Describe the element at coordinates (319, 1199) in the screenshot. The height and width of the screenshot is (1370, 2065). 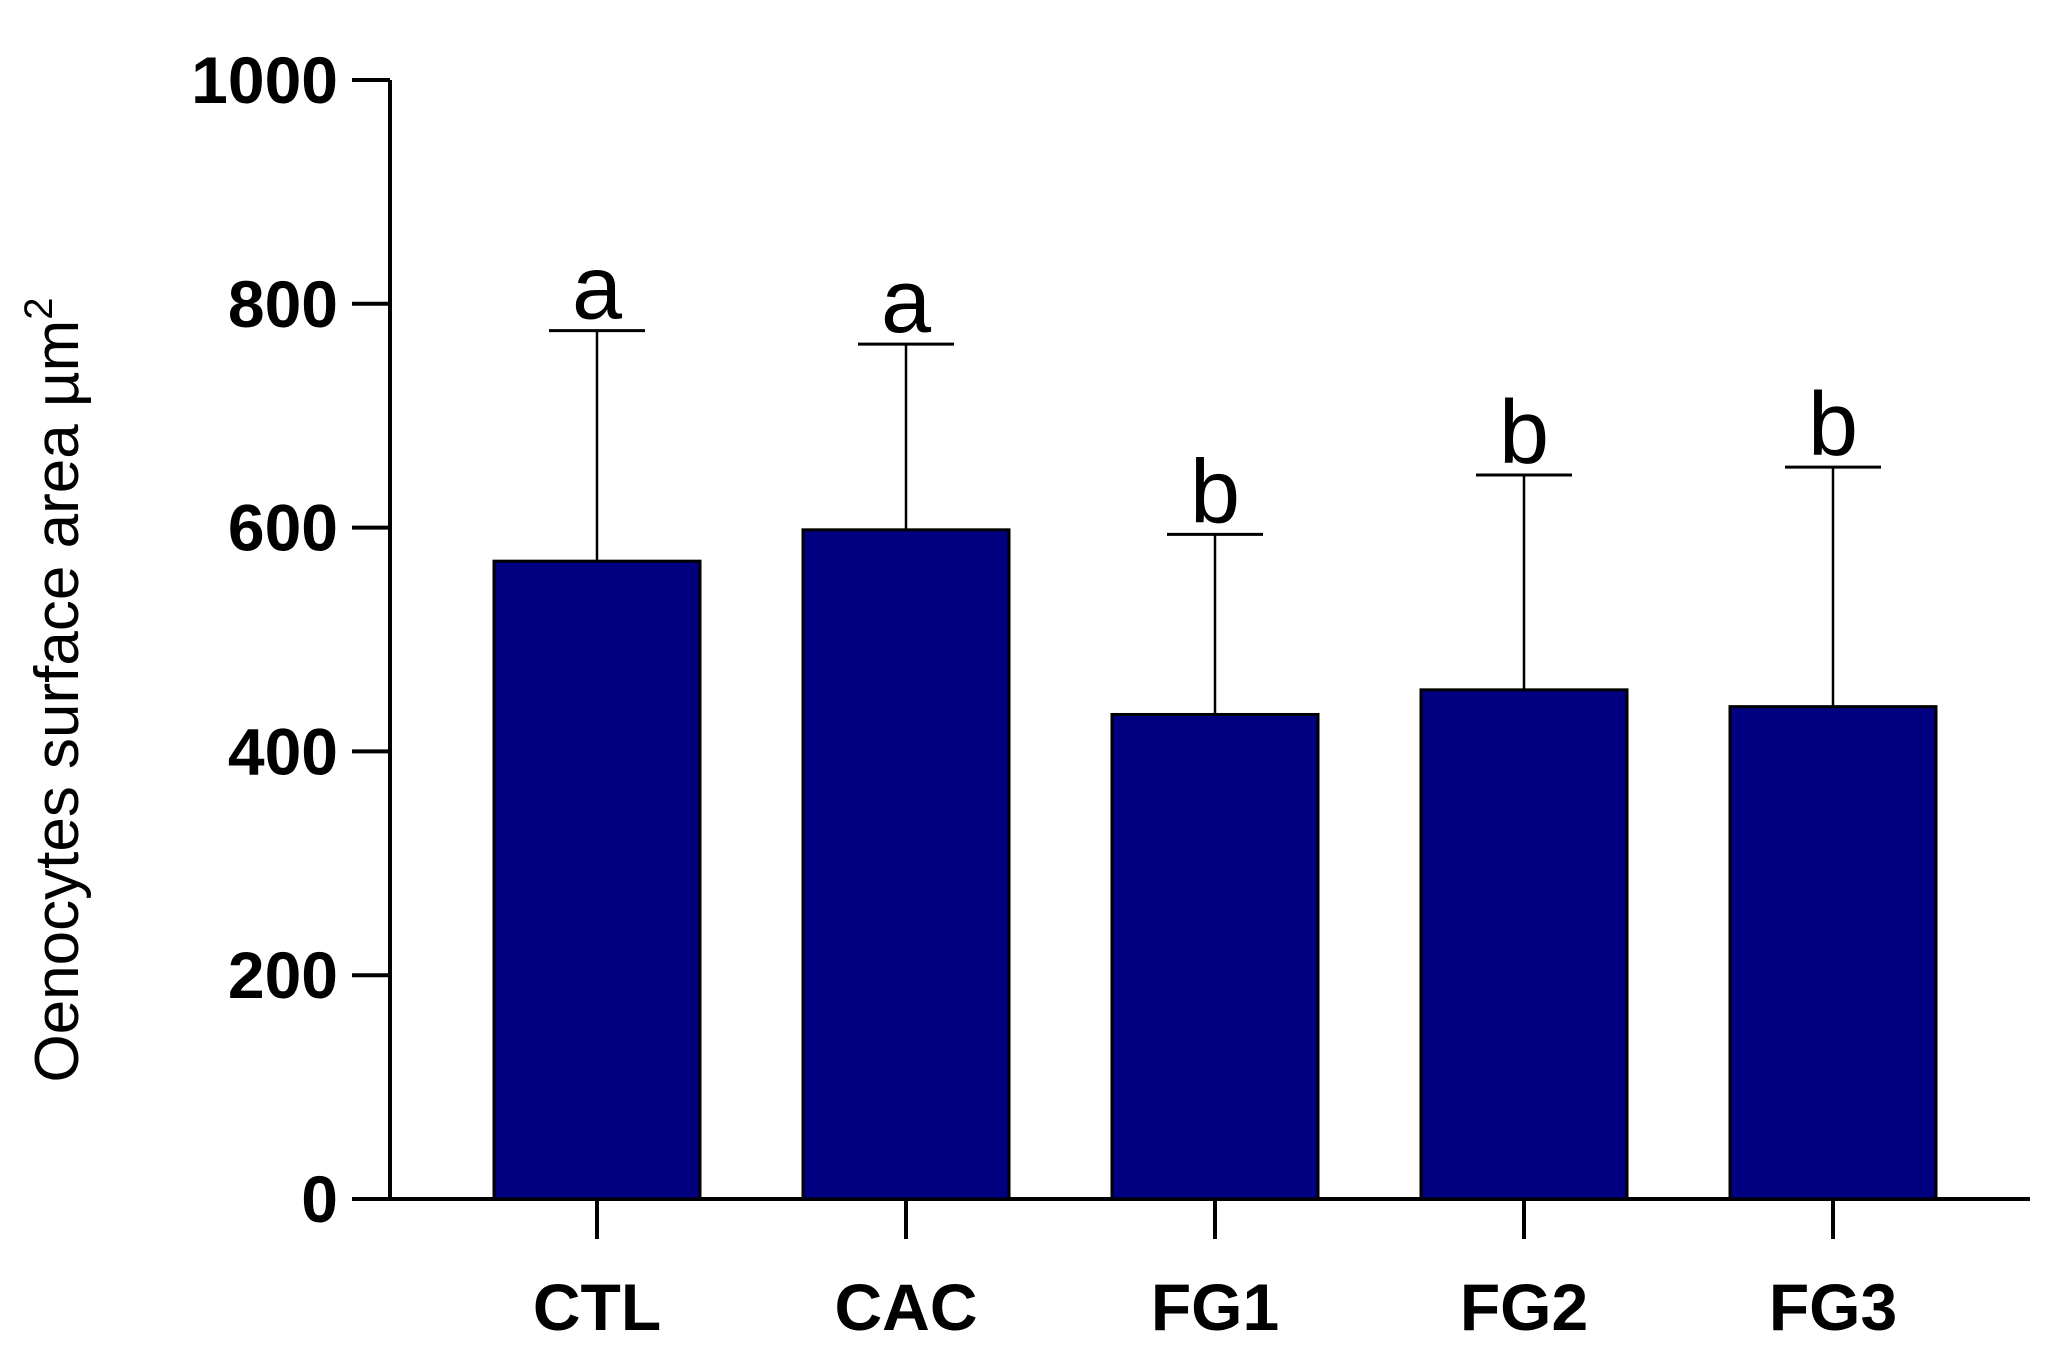
I see `y-tick-label: 0` at that location.